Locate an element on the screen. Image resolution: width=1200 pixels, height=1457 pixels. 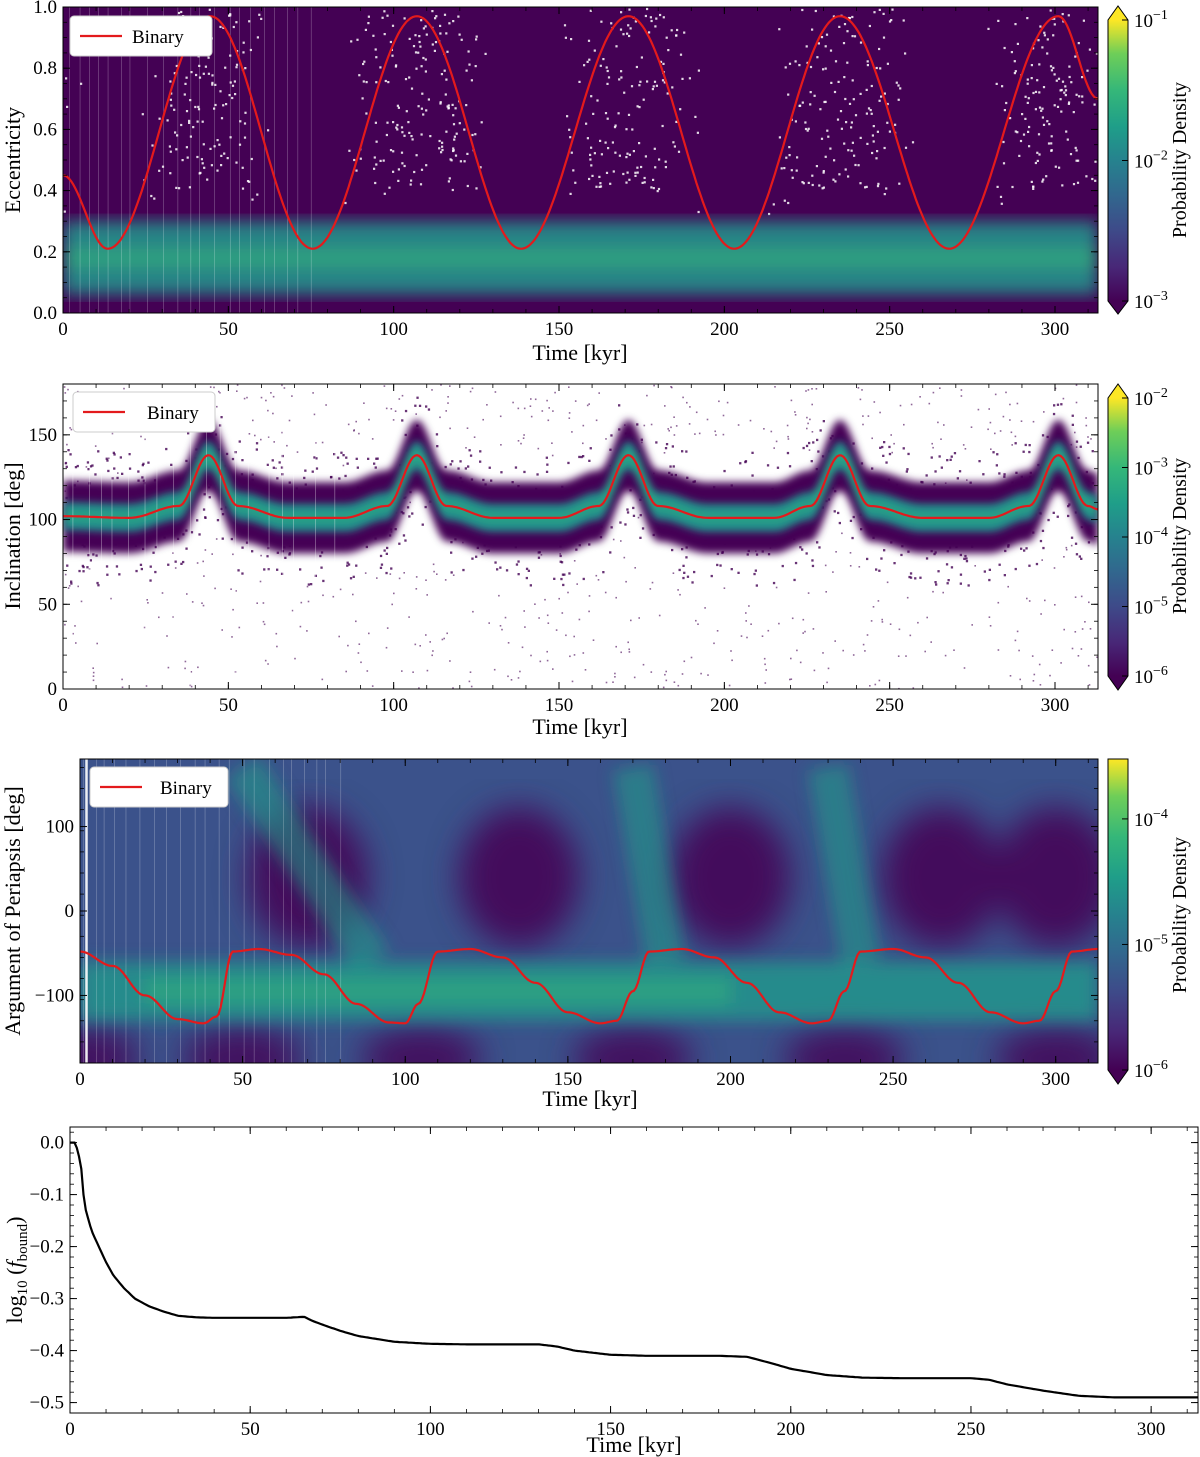
dense-density-band is located at coordinates (580, 258).